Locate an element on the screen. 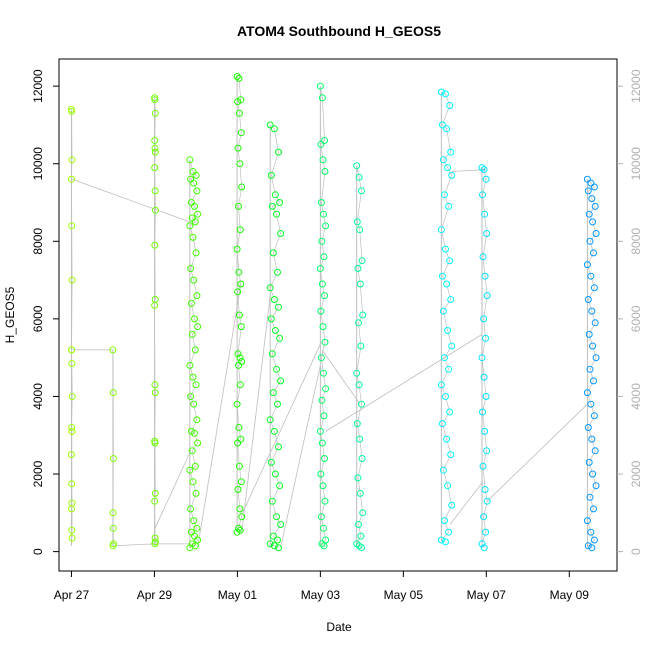  y-tick-label: 10000 is located at coordinates (38, 164).